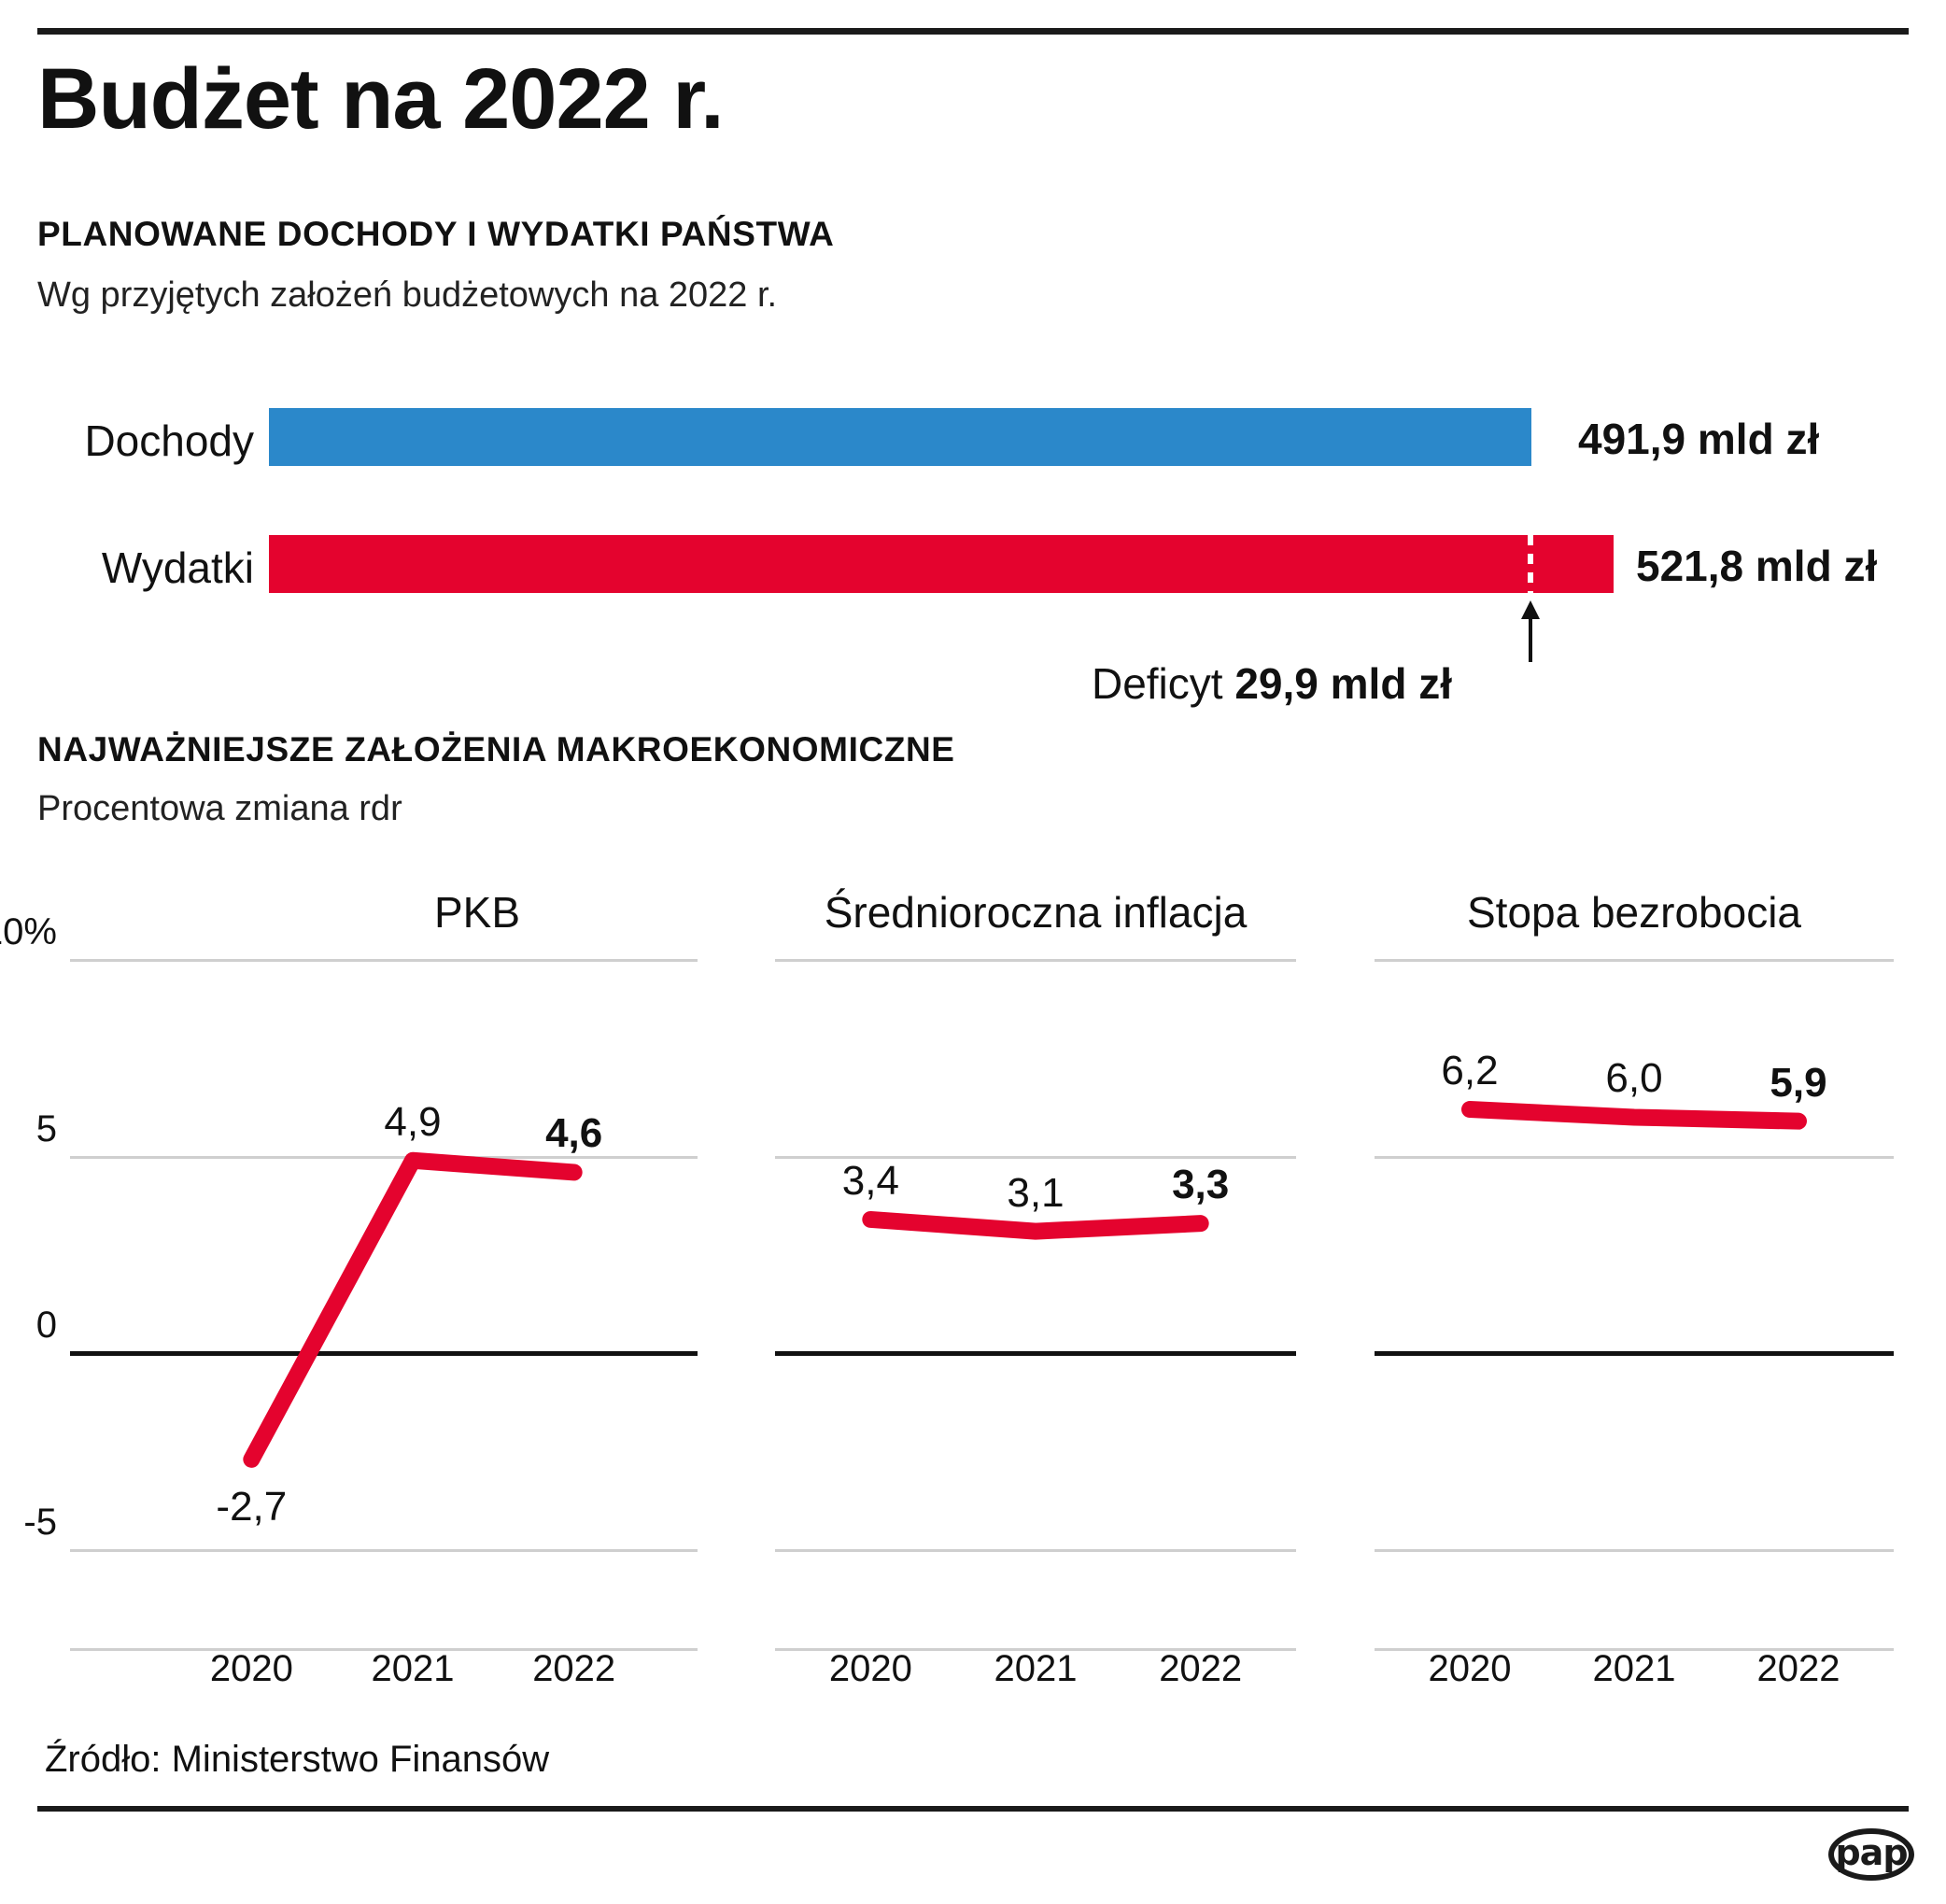 This screenshot has width=1946, height=1904. I want to click on ytick-label-10: 10%, so click(28, 931).